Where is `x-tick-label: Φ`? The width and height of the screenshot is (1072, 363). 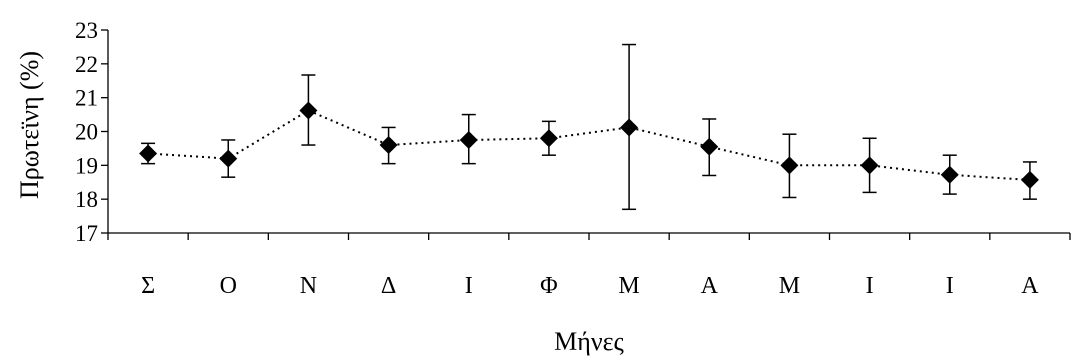 x-tick-label: Φ is located at coordinates (549, 286).